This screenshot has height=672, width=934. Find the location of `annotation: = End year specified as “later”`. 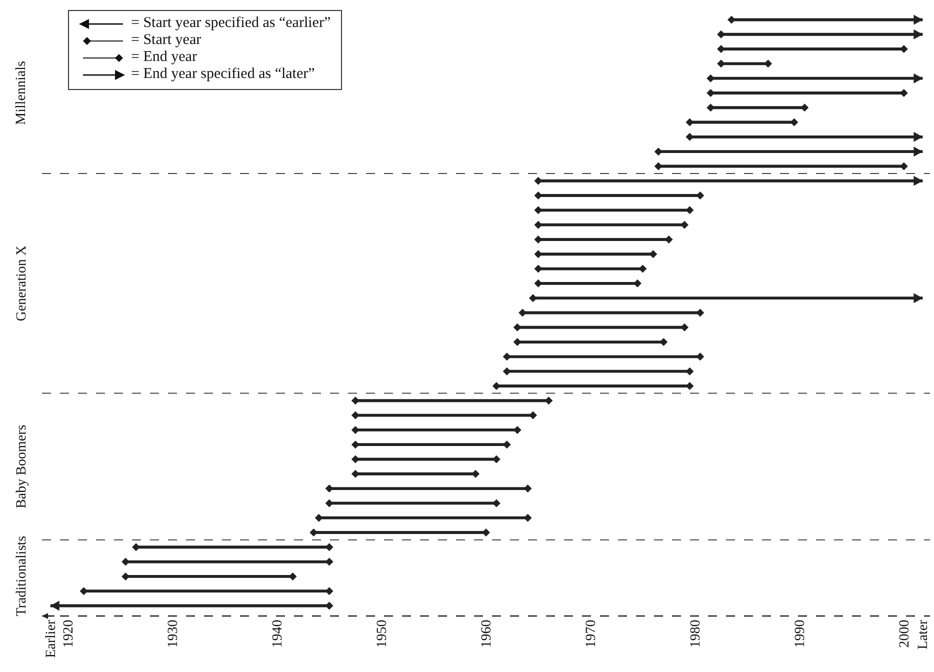

annotation: = End year specified as “later” is located at coordinates (223, 74).